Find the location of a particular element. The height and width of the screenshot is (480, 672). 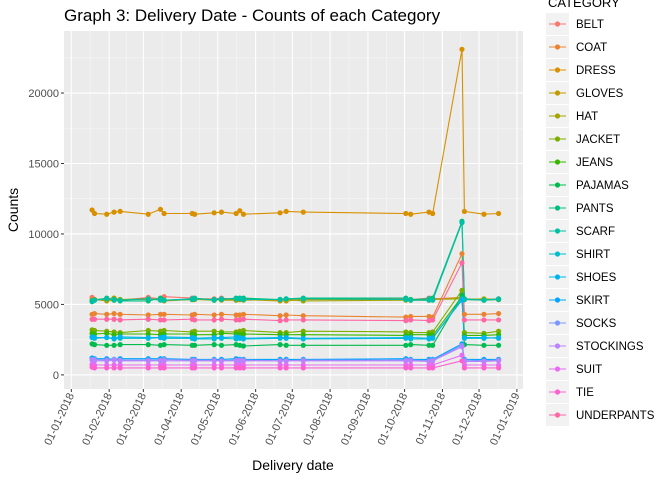

legend-label-dress: DRESS is located at coordinates (596, 71).